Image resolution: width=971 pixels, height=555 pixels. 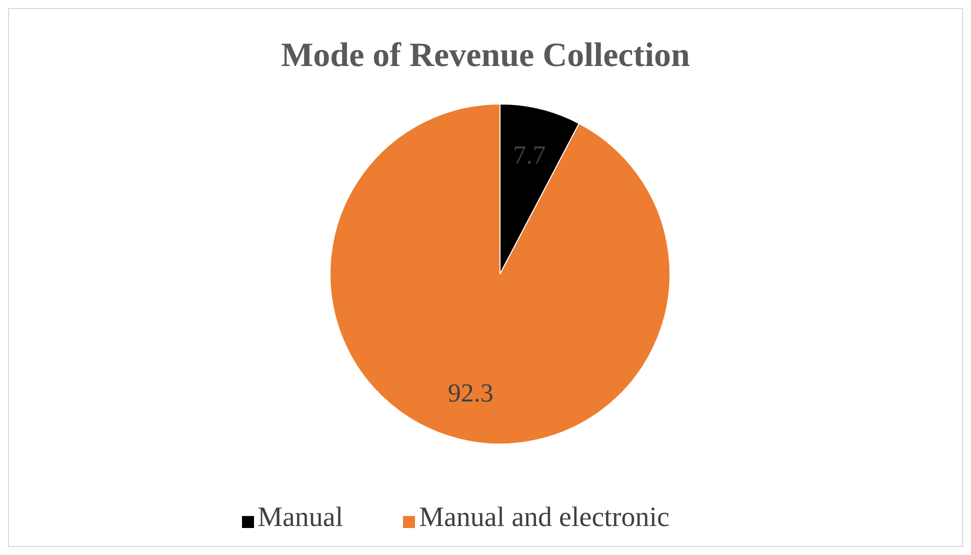 What do you see at coordinates (485, 56) in the screenshot?
I see `chart-title: Mode of Revenue Collection` at bounding box center [485, 56].